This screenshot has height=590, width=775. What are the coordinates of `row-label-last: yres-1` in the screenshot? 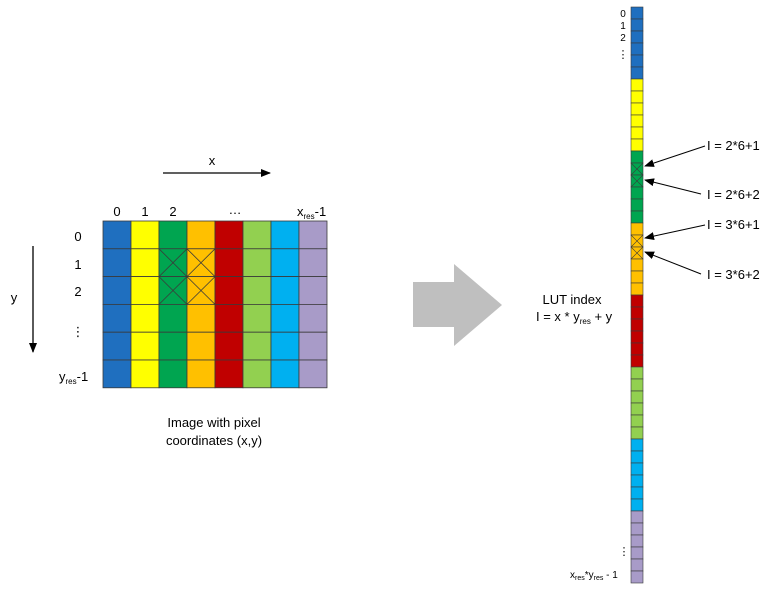 It's located at (73, 377).